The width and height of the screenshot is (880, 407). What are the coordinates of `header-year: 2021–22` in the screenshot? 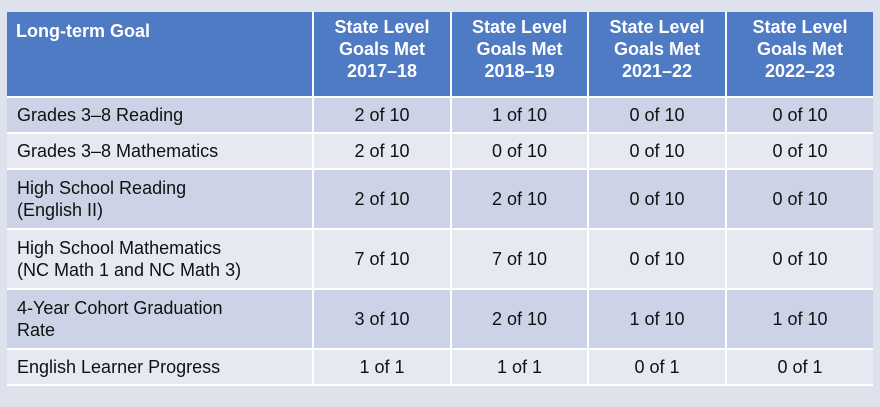 It's located at (657, 71).